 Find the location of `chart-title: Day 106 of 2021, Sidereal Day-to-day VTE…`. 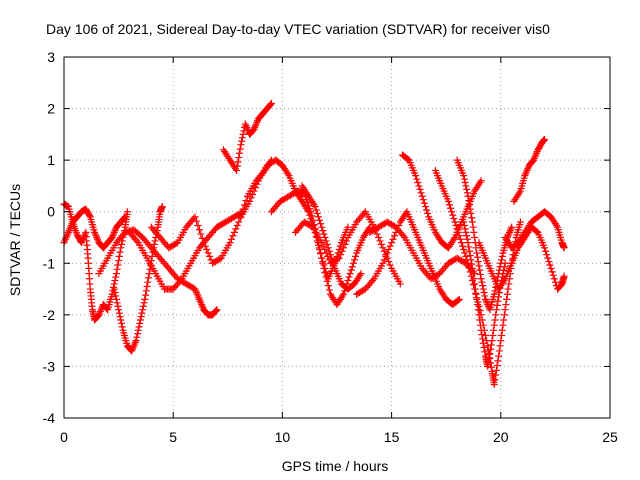

chart-title: Day 106 of 2021, Sidereal Day-to-day VTE… is located at coordinates (298, 29).